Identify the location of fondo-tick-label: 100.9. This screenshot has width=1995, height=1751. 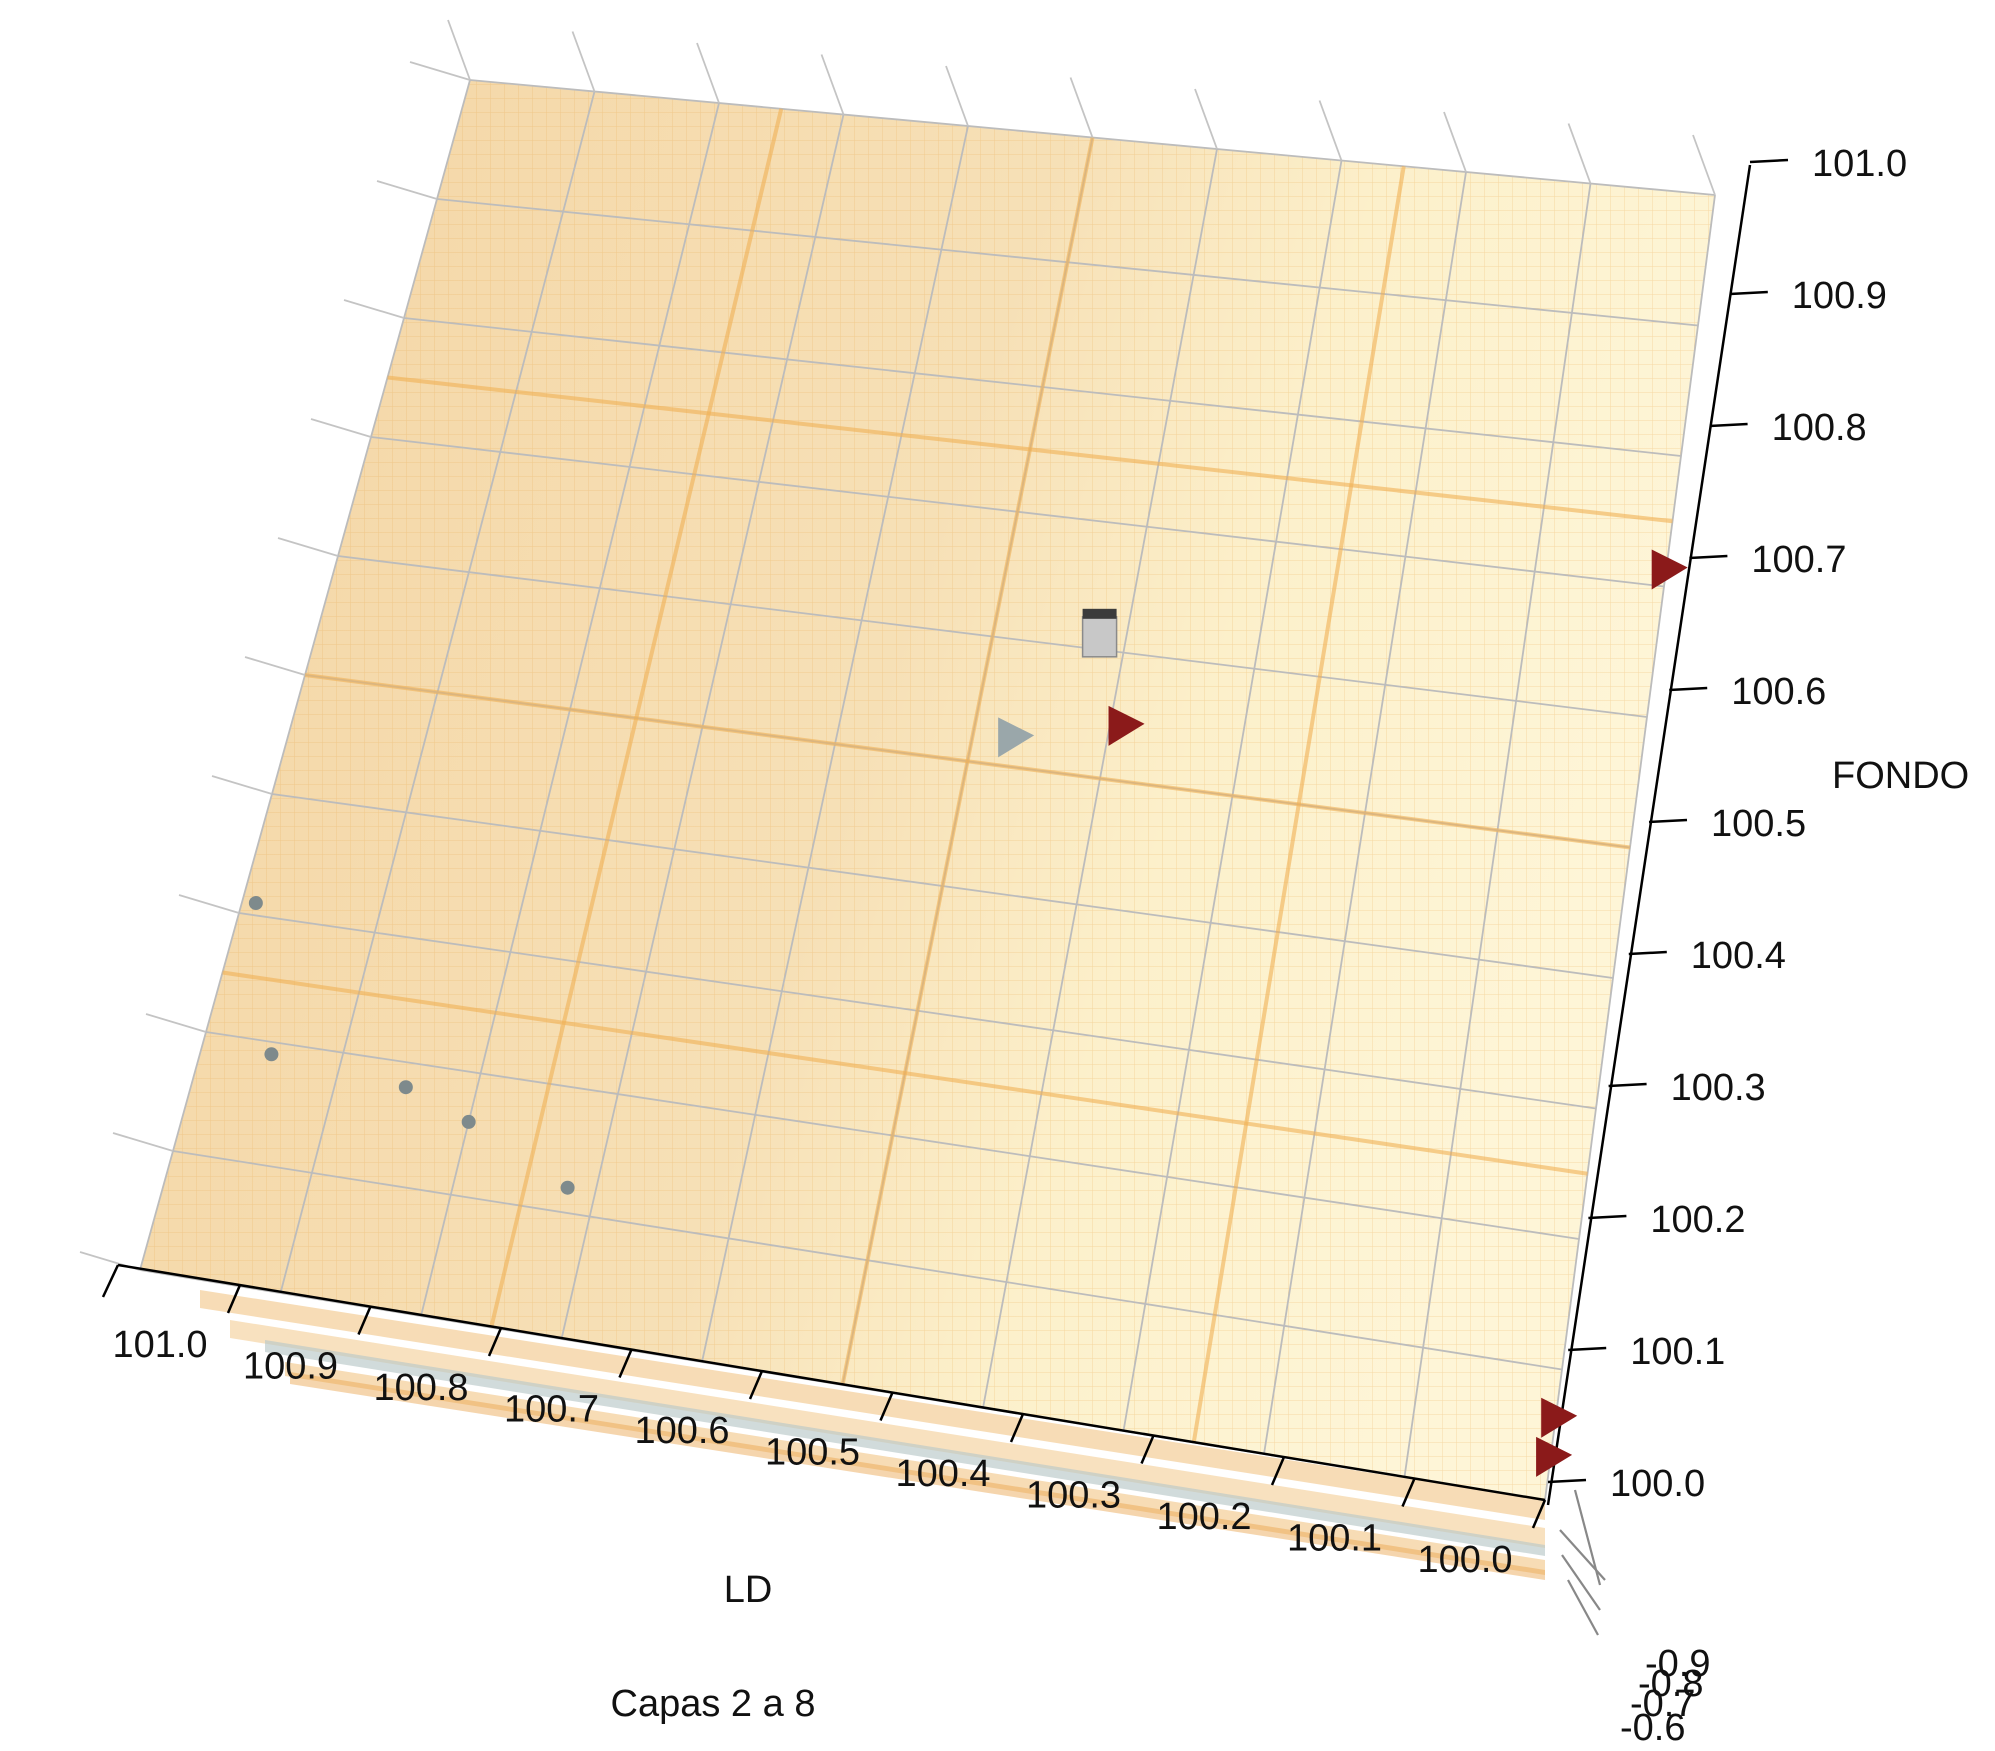
(1839, 296).